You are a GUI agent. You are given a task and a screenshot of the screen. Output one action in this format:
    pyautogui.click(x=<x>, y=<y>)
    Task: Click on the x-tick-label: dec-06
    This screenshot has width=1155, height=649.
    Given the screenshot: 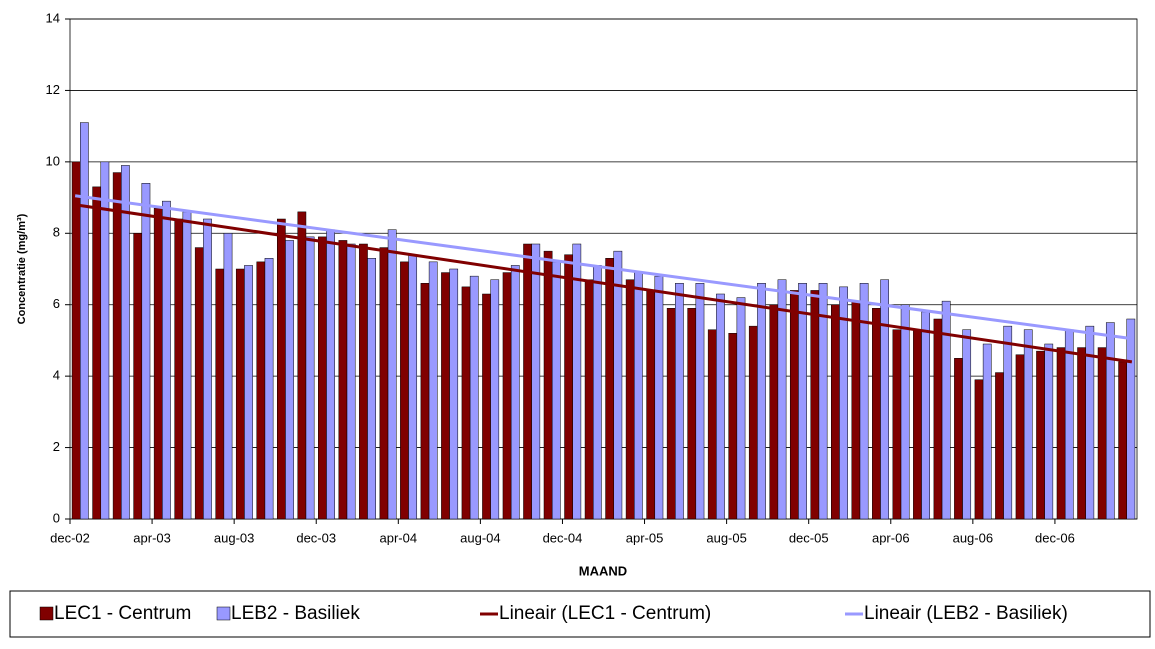 What is the action you would take?
    pyautogui.click(x=1055, y=537)
    